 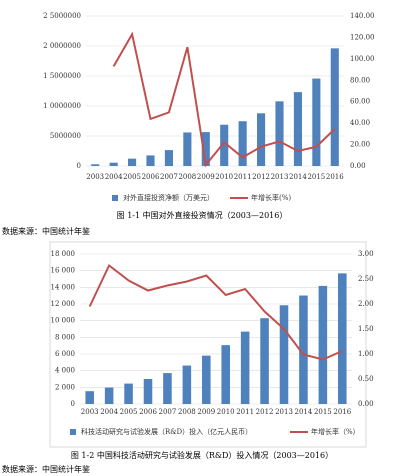 I want to click on figure-caption: 图 1-2 中国科技活动研究与试验发展（R&D）投入情况（2003—2016）, so click(x=202, y=455).